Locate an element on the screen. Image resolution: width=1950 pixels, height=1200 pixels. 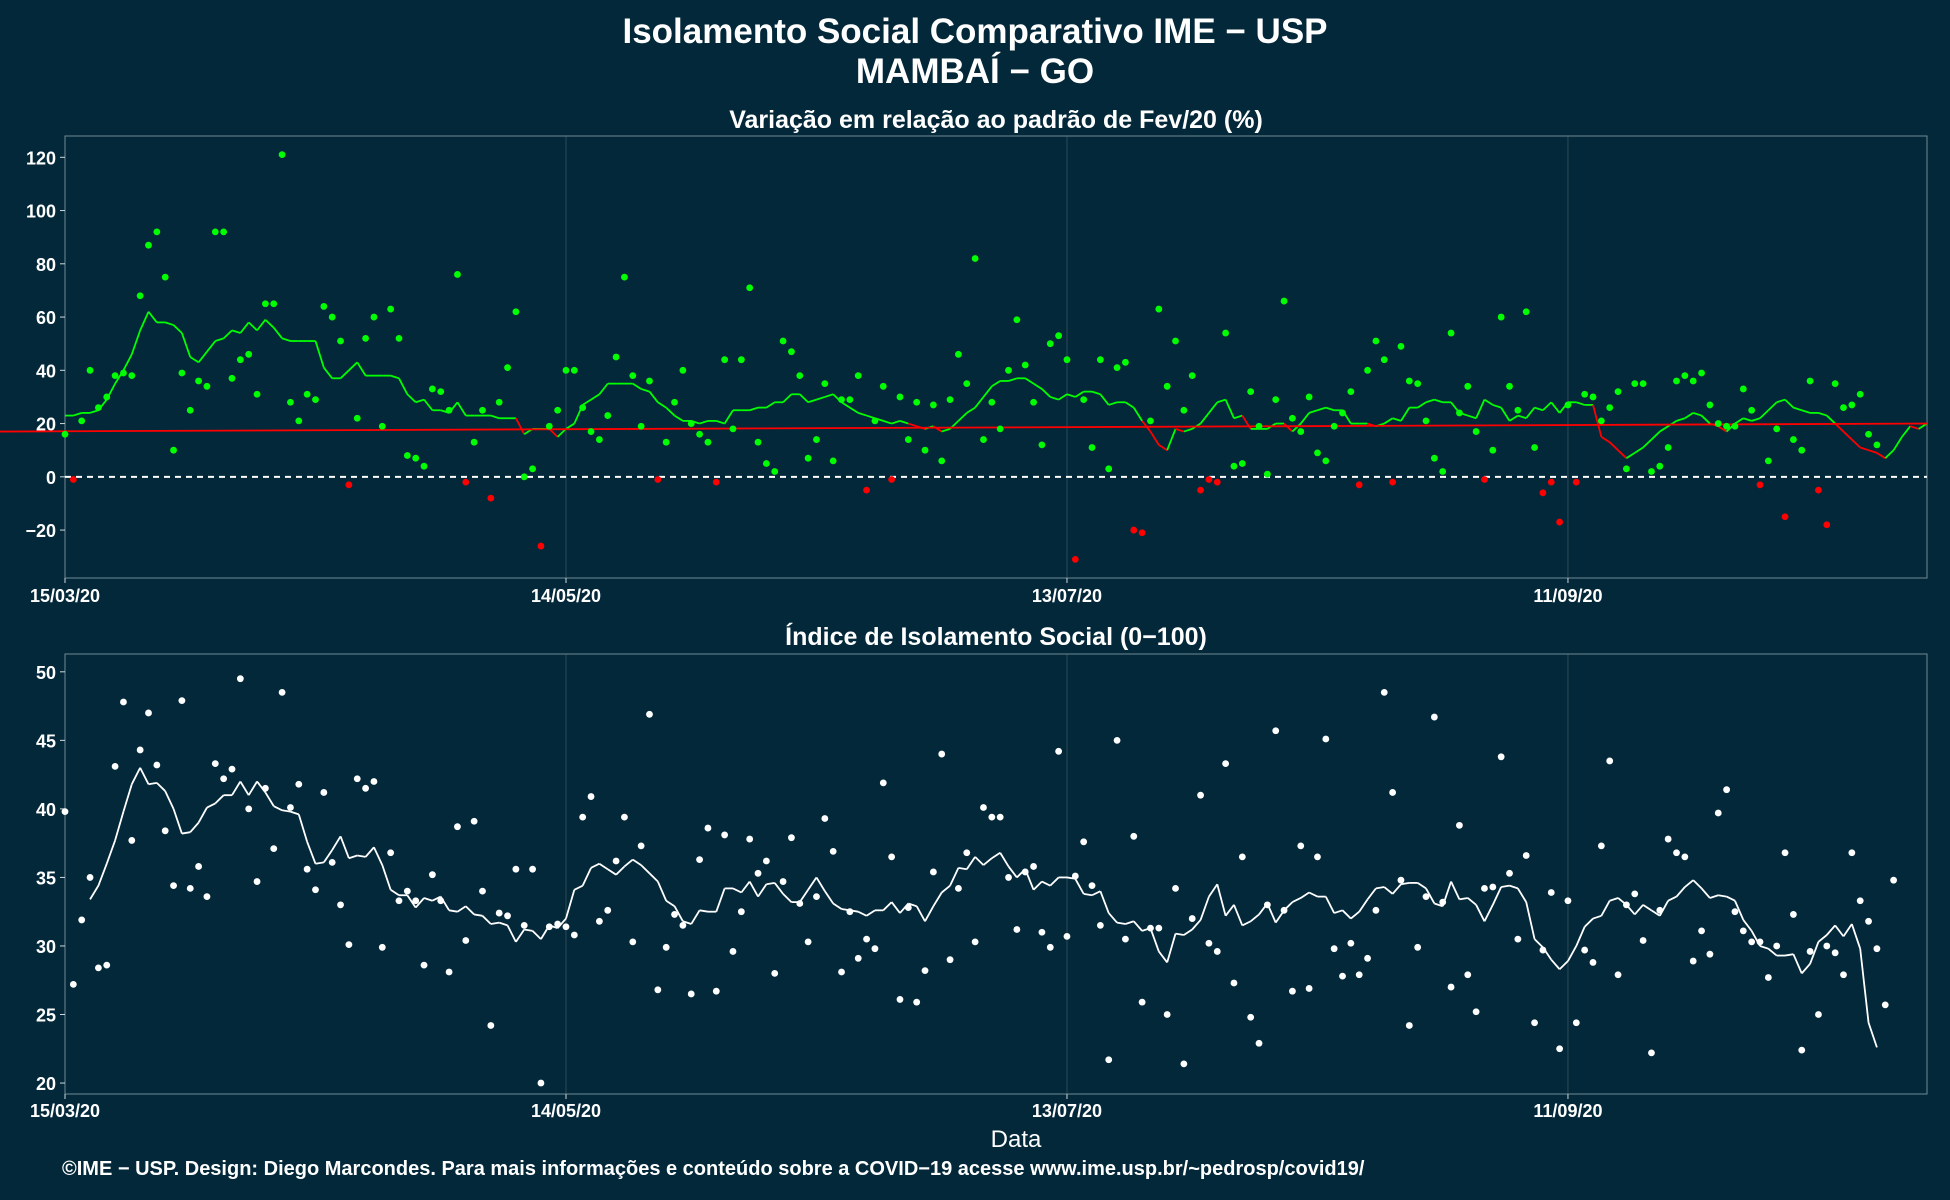
y-tick-label: 20 is located at coordinates (46, 1084).